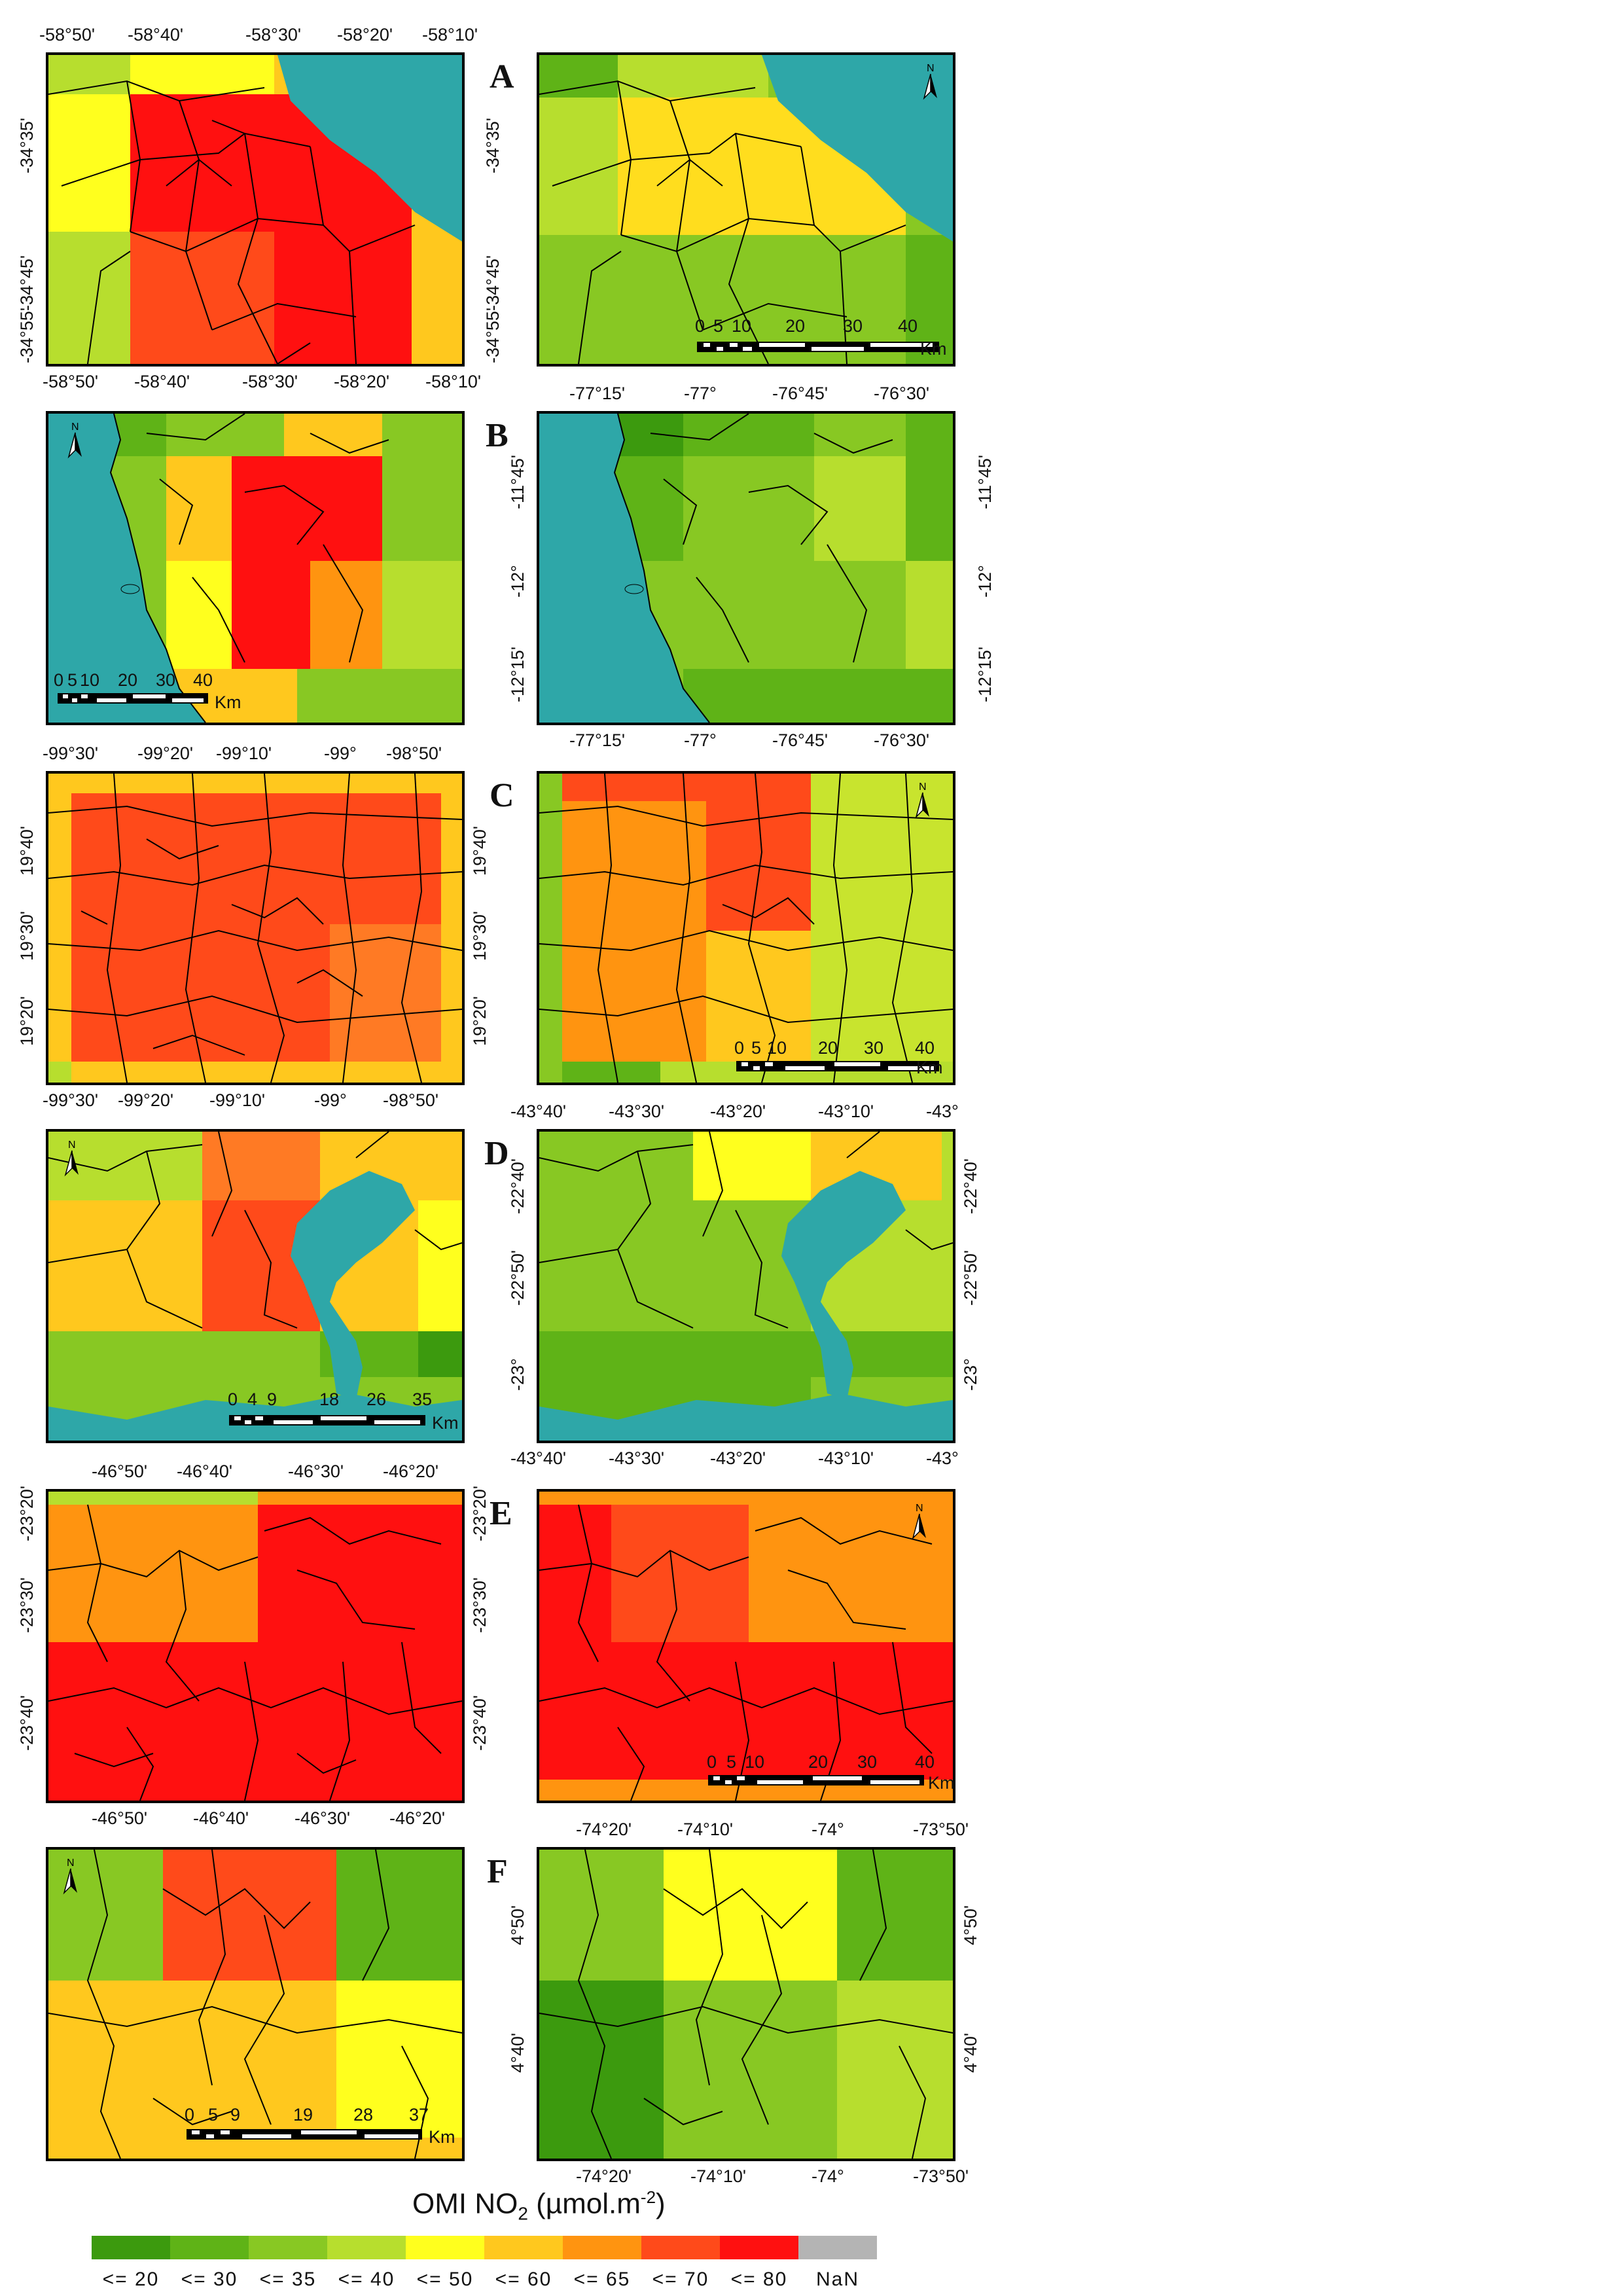  I want to click on top-tick: -43°20', so click(738, 1111).